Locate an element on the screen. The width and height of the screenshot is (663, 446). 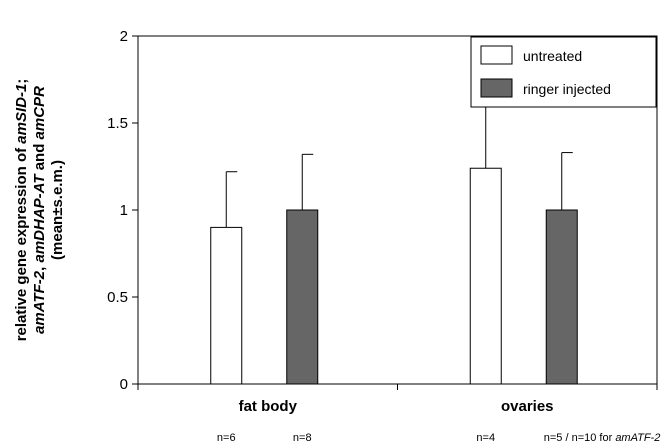
sample-size-label: n=6 is located at coordinates (226, 438).